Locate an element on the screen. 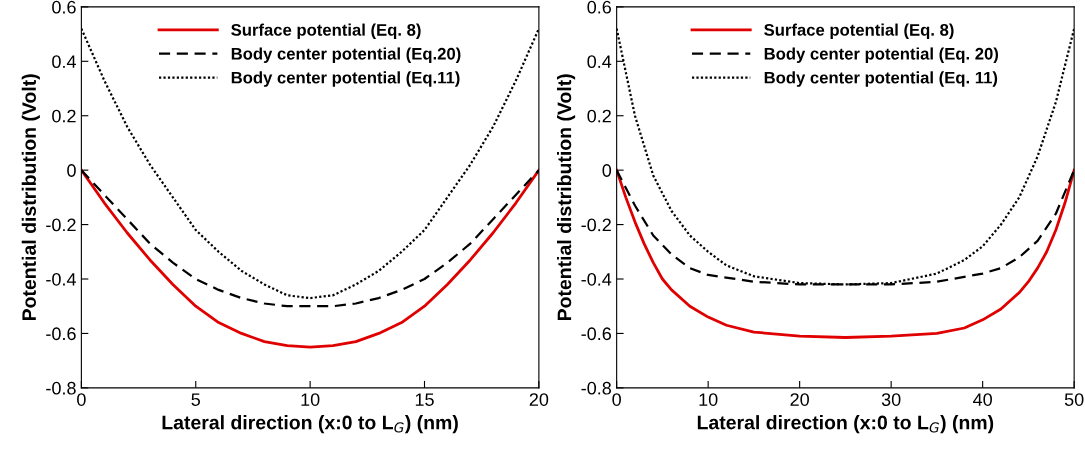 The width and height of the screenshot is (1085, 459). legend-label: Body center potential (Eq.20) is located at coordinates (346, 55).